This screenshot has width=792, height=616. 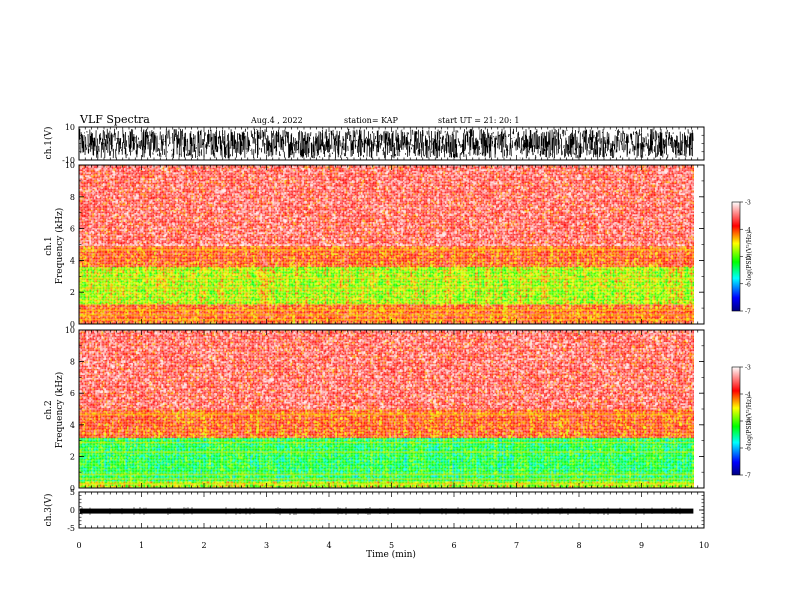 I want to click on ch3-volt-axis-label: ch.3(V), so click(x=48, y=510).